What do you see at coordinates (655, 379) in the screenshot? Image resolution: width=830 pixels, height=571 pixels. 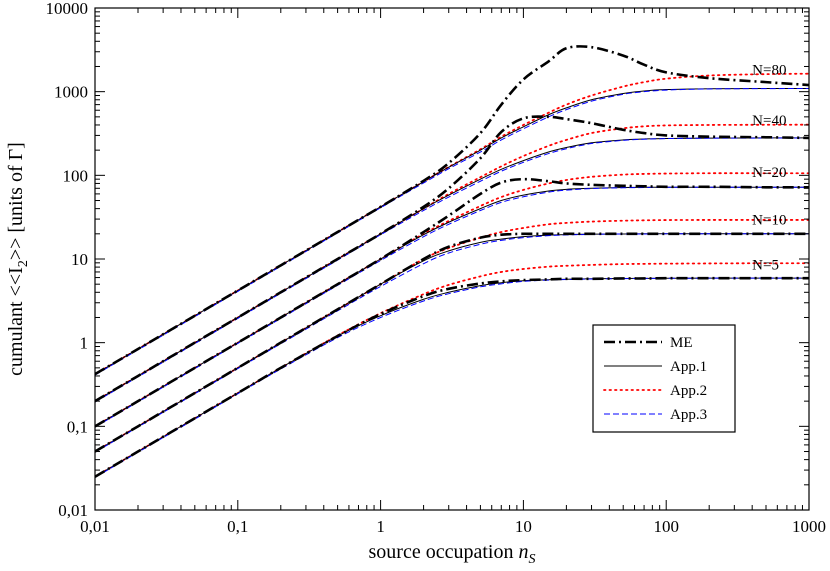 I see `legend-items: ME App.1 App.2 App.3` at bounding box center [655, 379].